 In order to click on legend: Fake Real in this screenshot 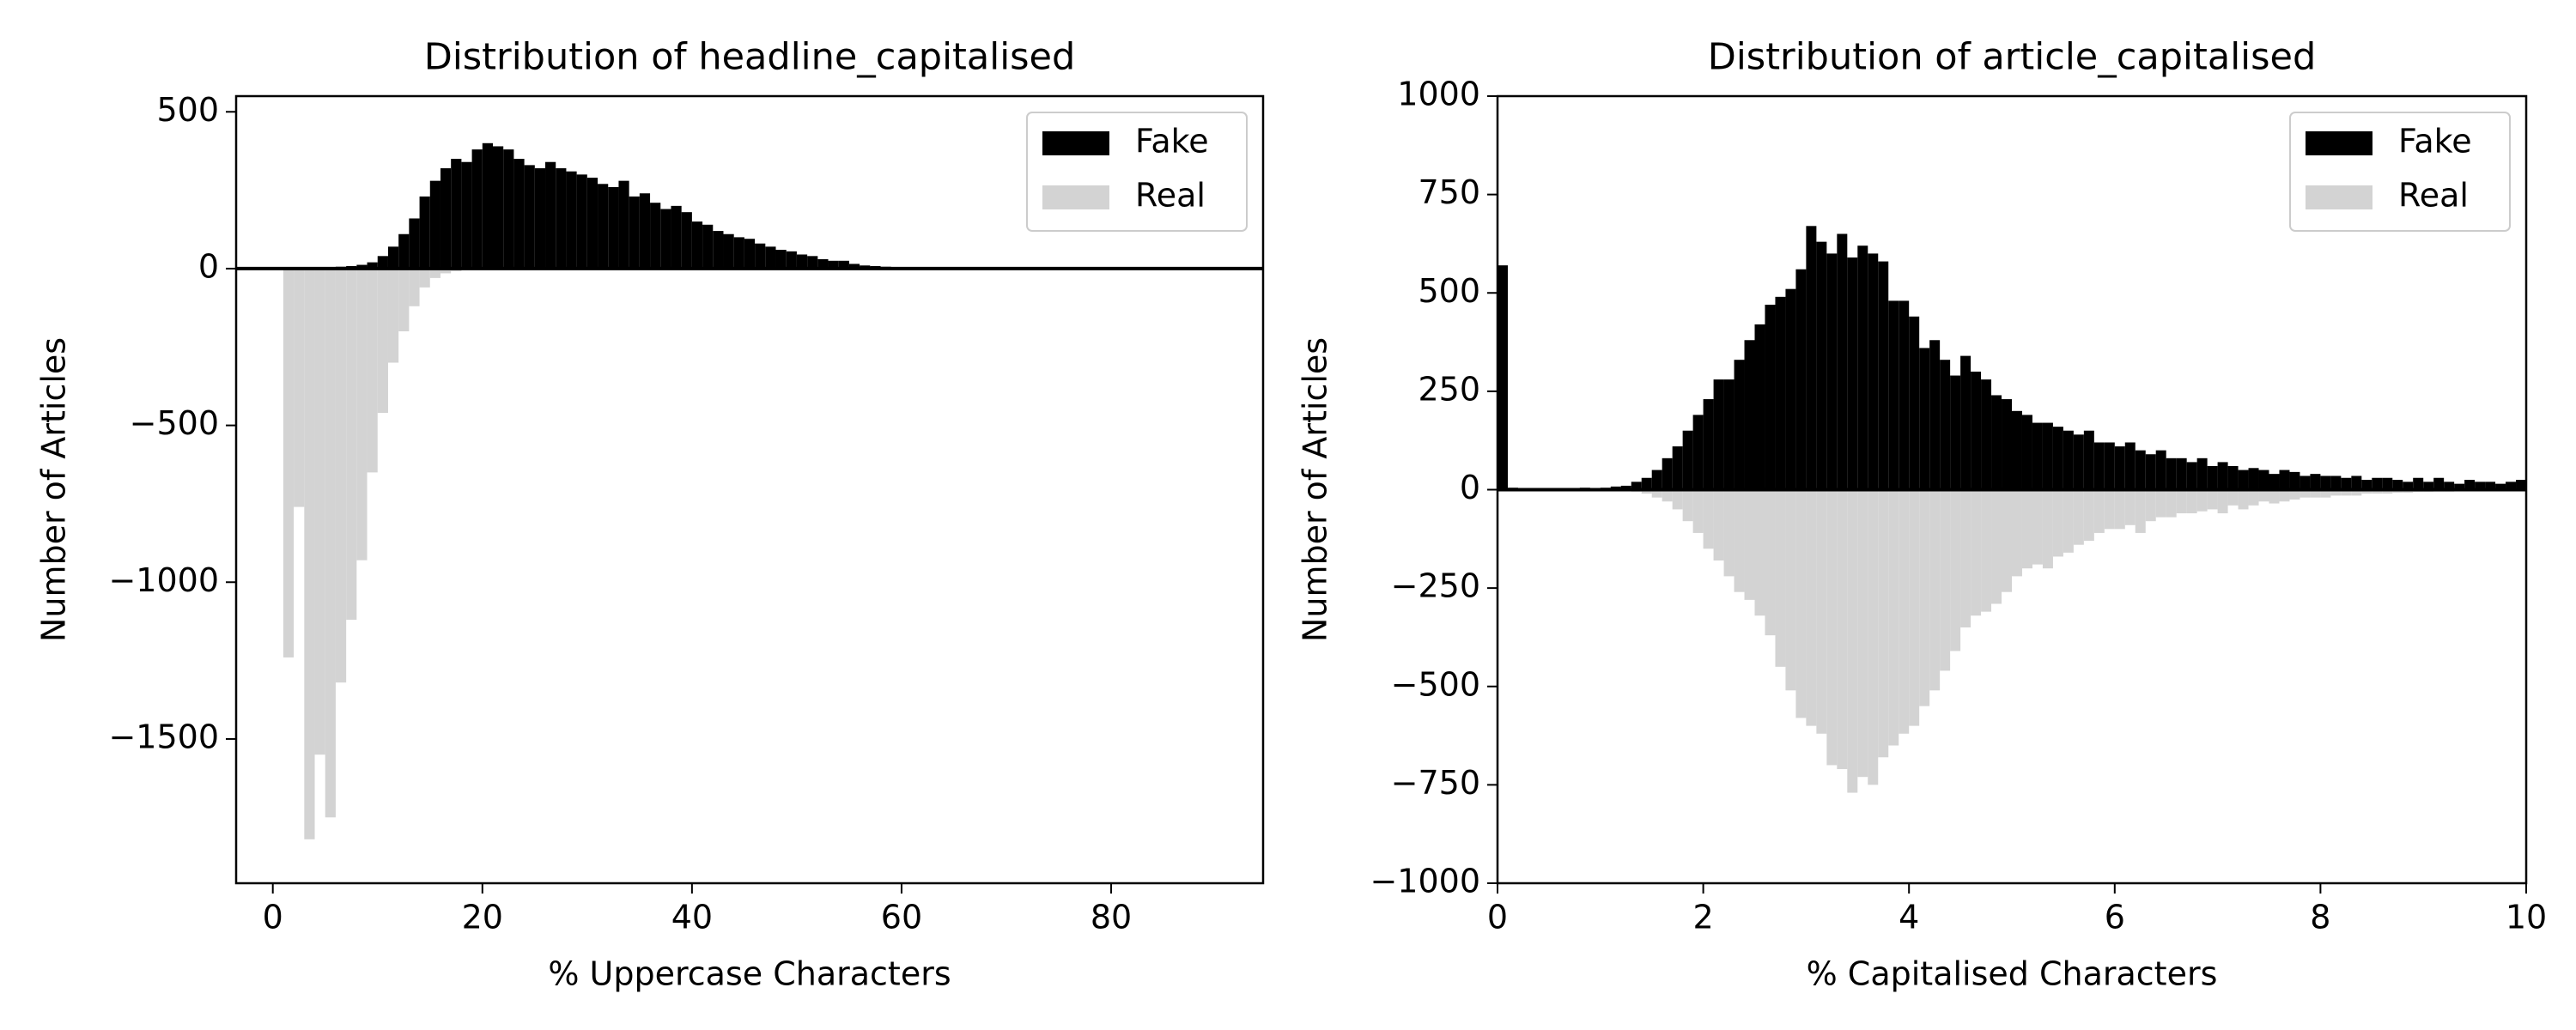, I will do `click(1137, 172)`.